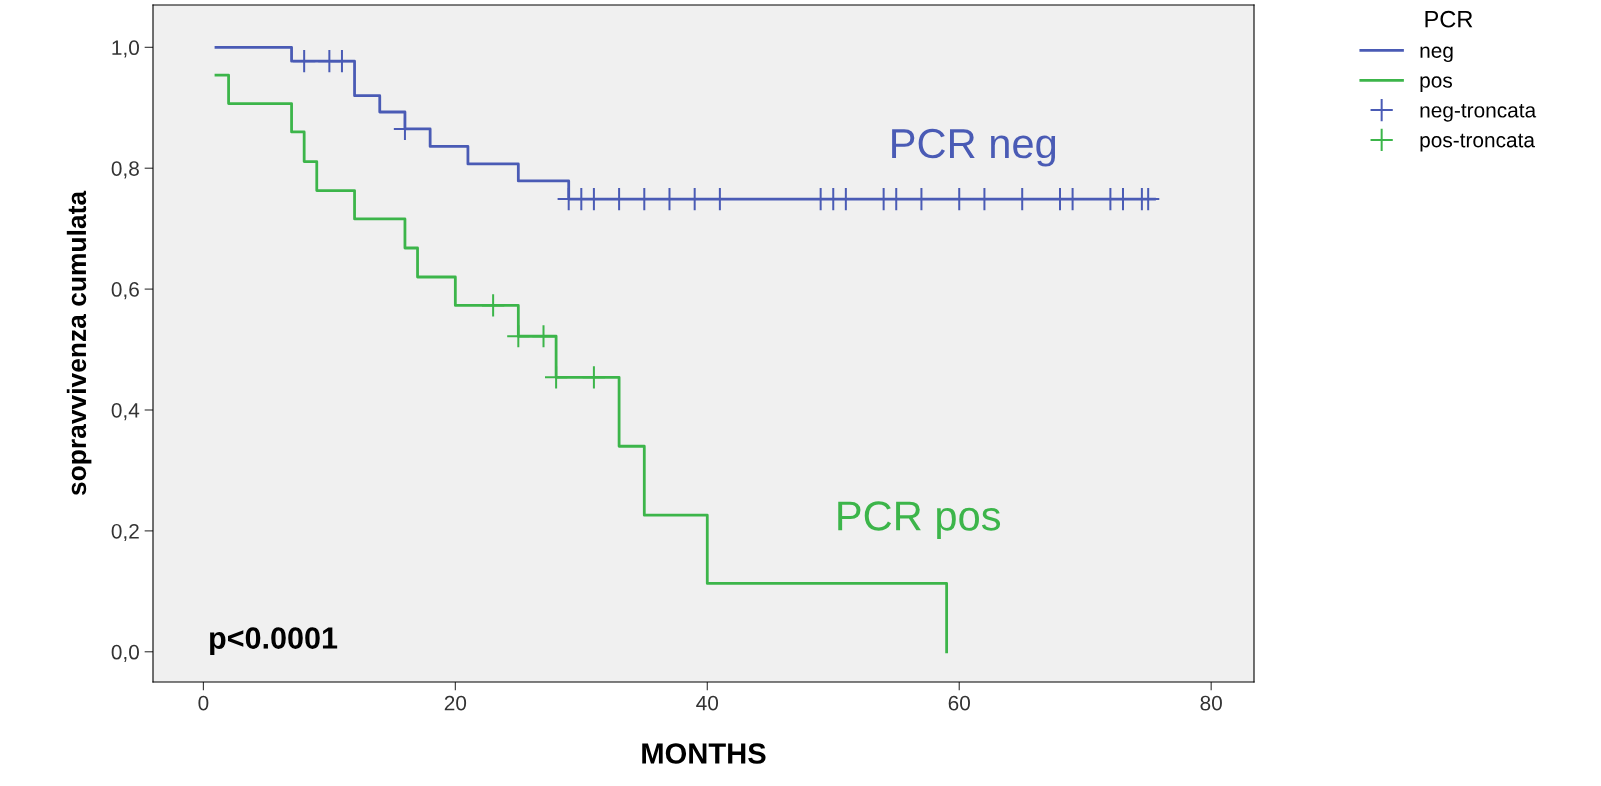 The image size is (1601, 786). Describe the element at coordinates (1449, 19) in the screenshot. I see `legend-title: PCR` at that location.